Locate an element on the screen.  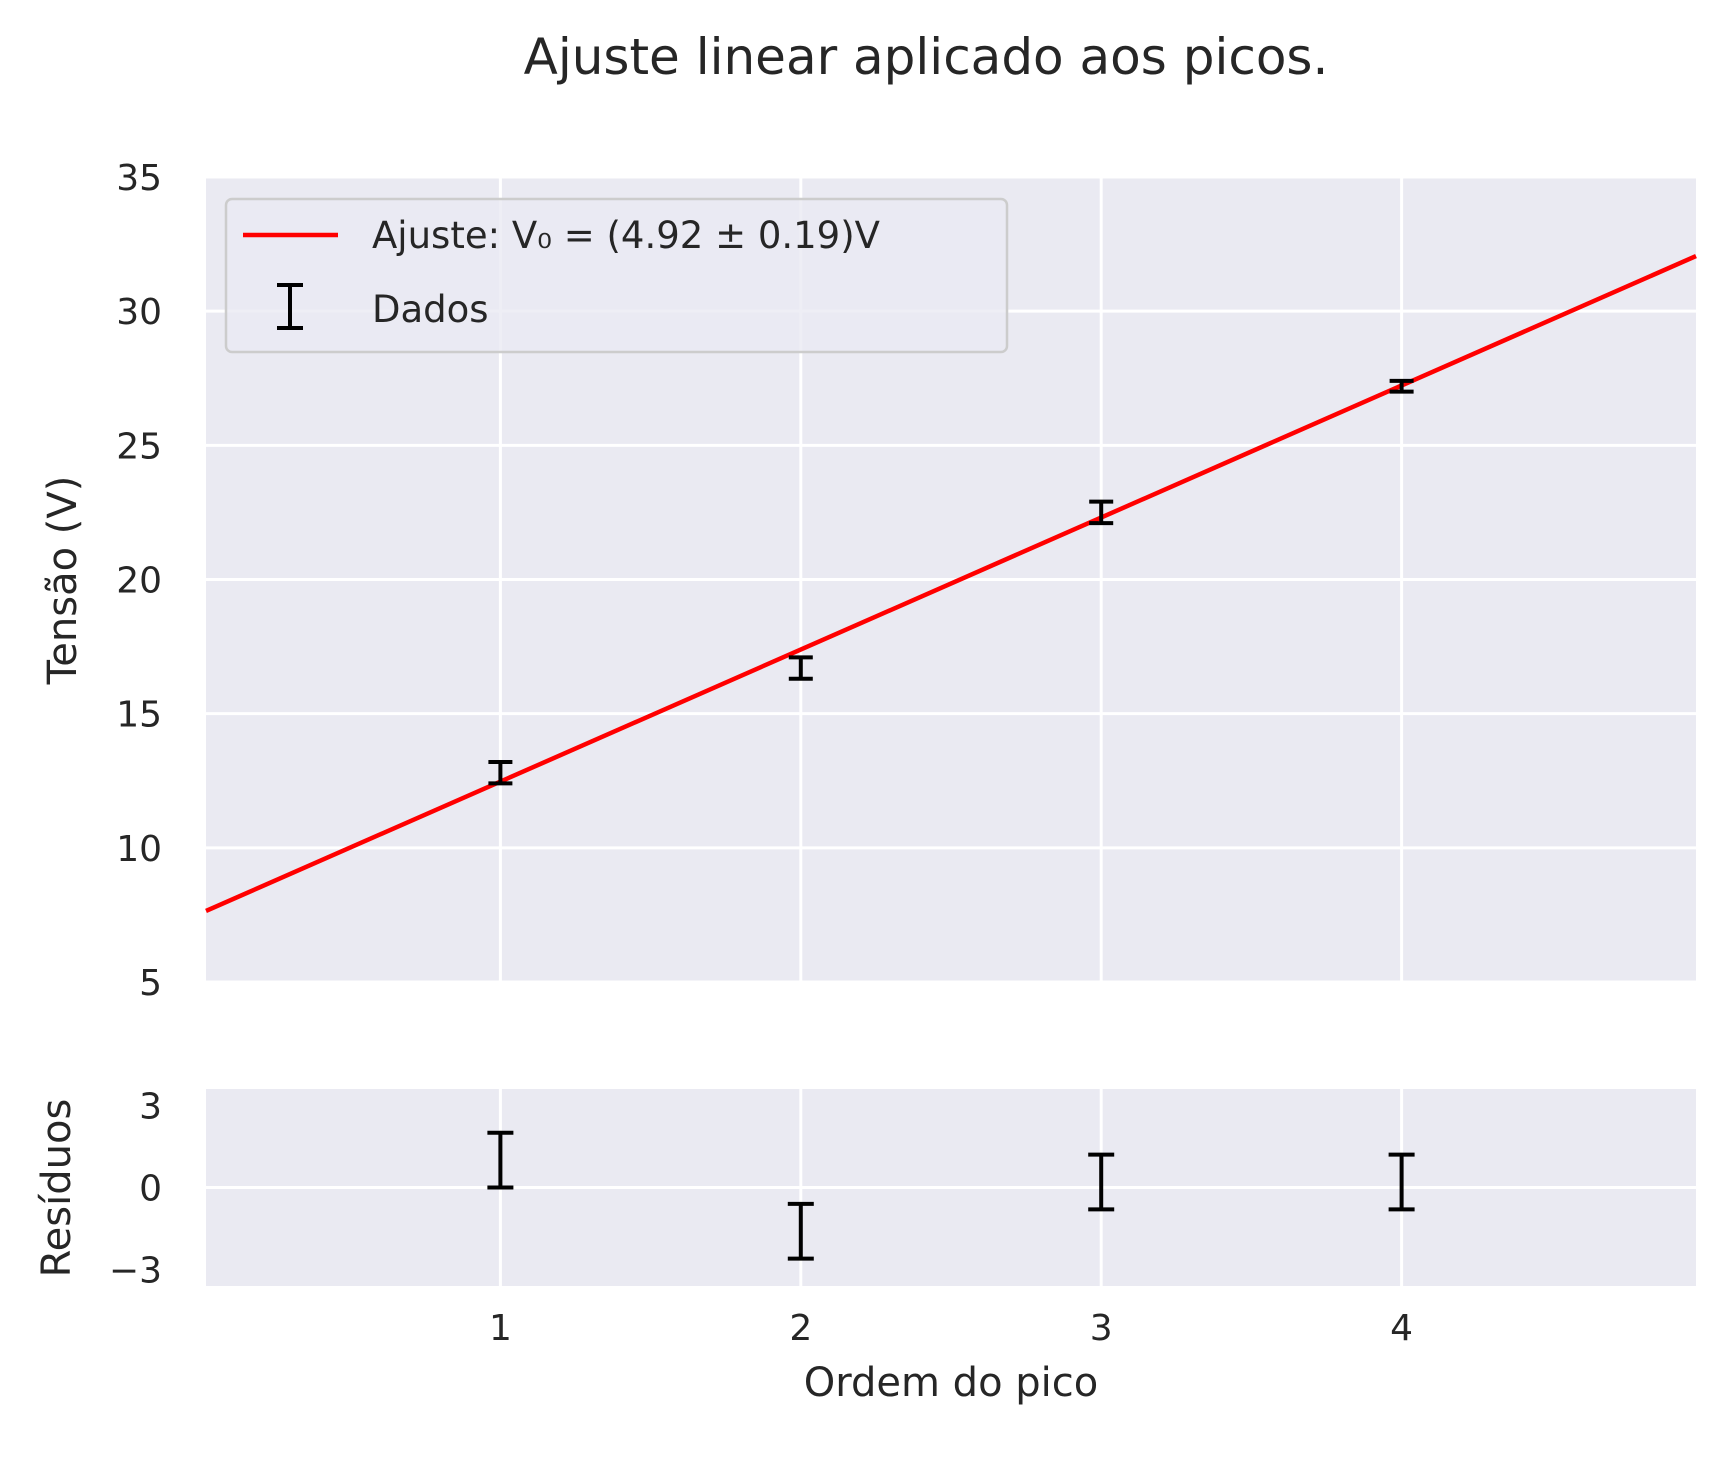
legend: Ajuste: V₀ = (4.92 ± 0.19)V Dados is located at coordinates (616, 275).